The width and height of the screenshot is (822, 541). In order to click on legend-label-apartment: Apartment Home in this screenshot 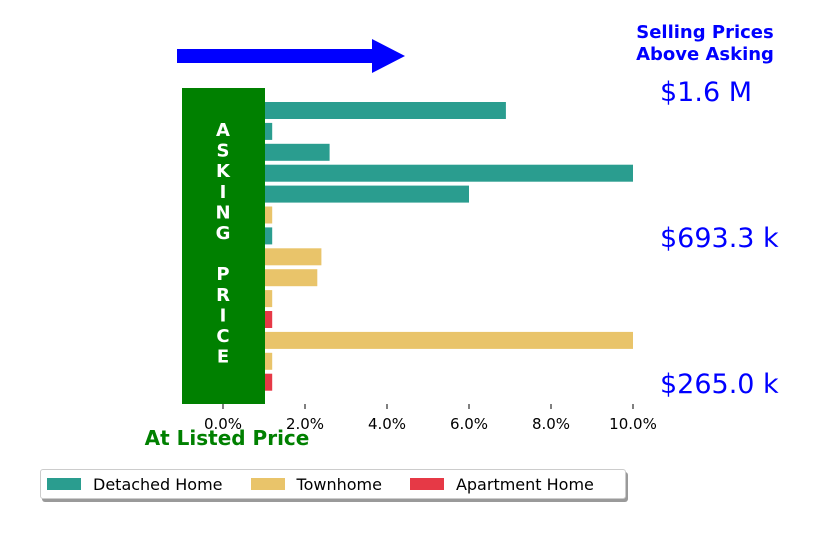, I will do `click(524, 484)`.